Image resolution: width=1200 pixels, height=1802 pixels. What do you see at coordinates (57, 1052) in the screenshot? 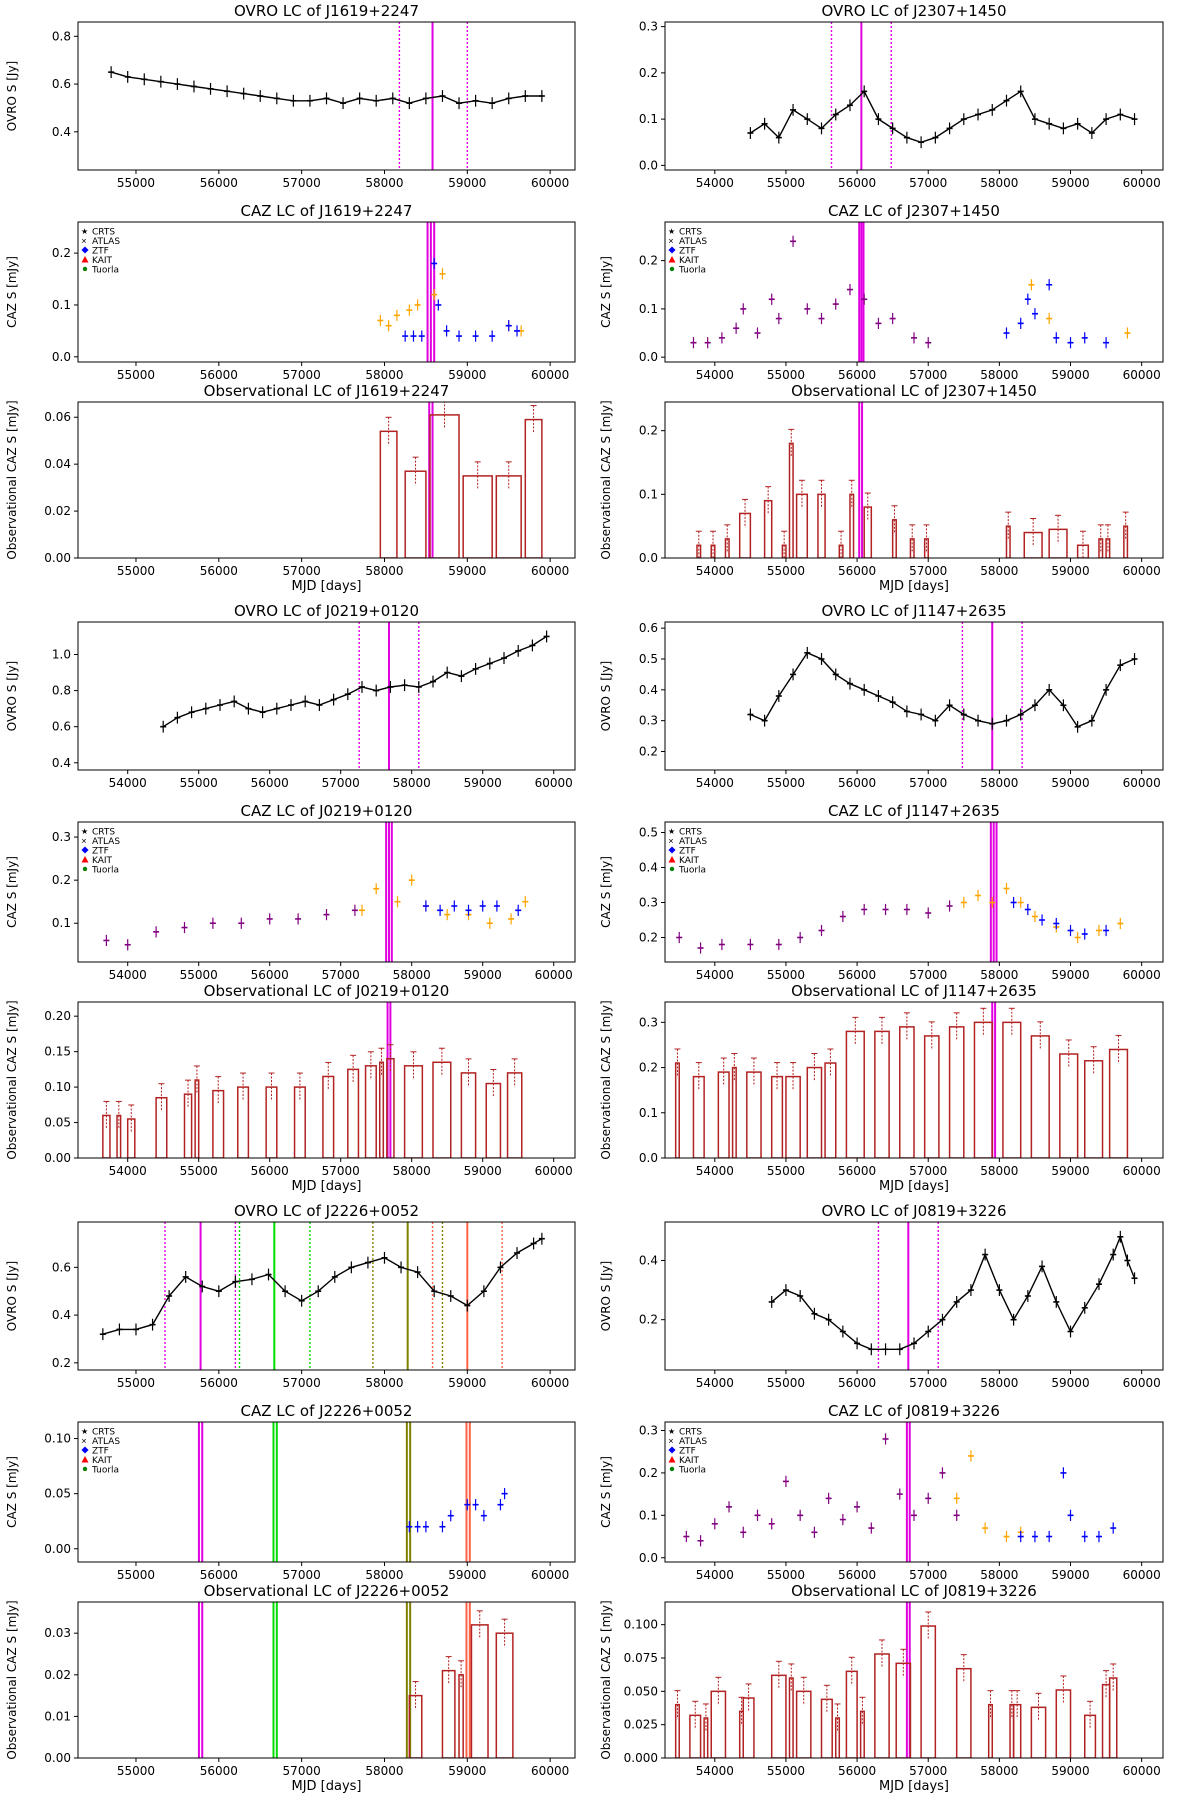
I see `y-tick-label: 0.15` at bounding box center [57, 1052].